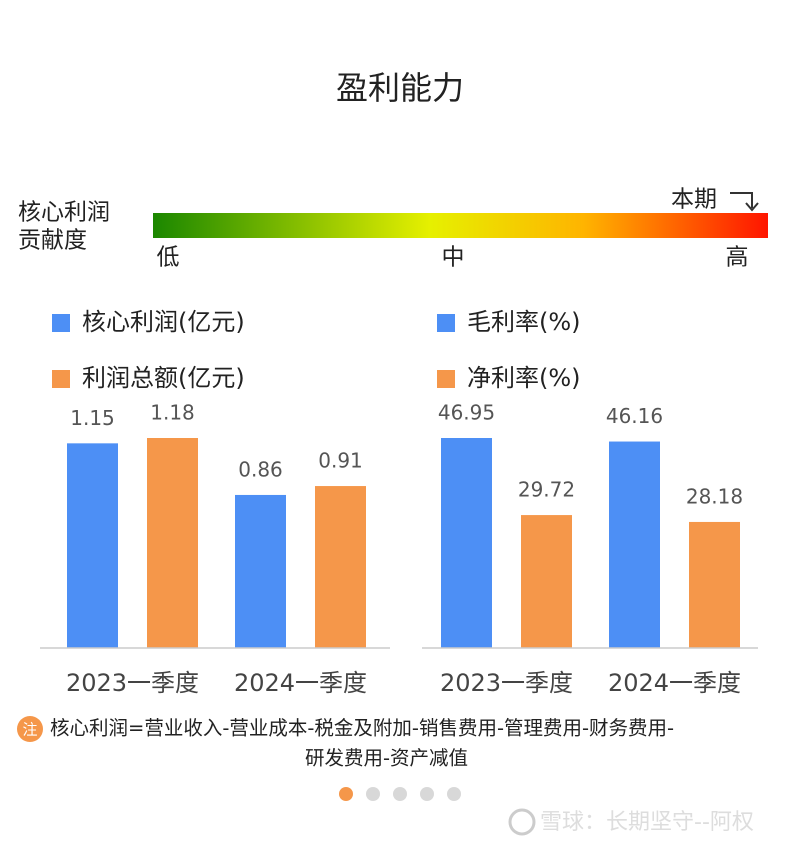 This screenshot has width=800, height=845. I want to click on contribution-label: 核心利润, so click(64, 213).